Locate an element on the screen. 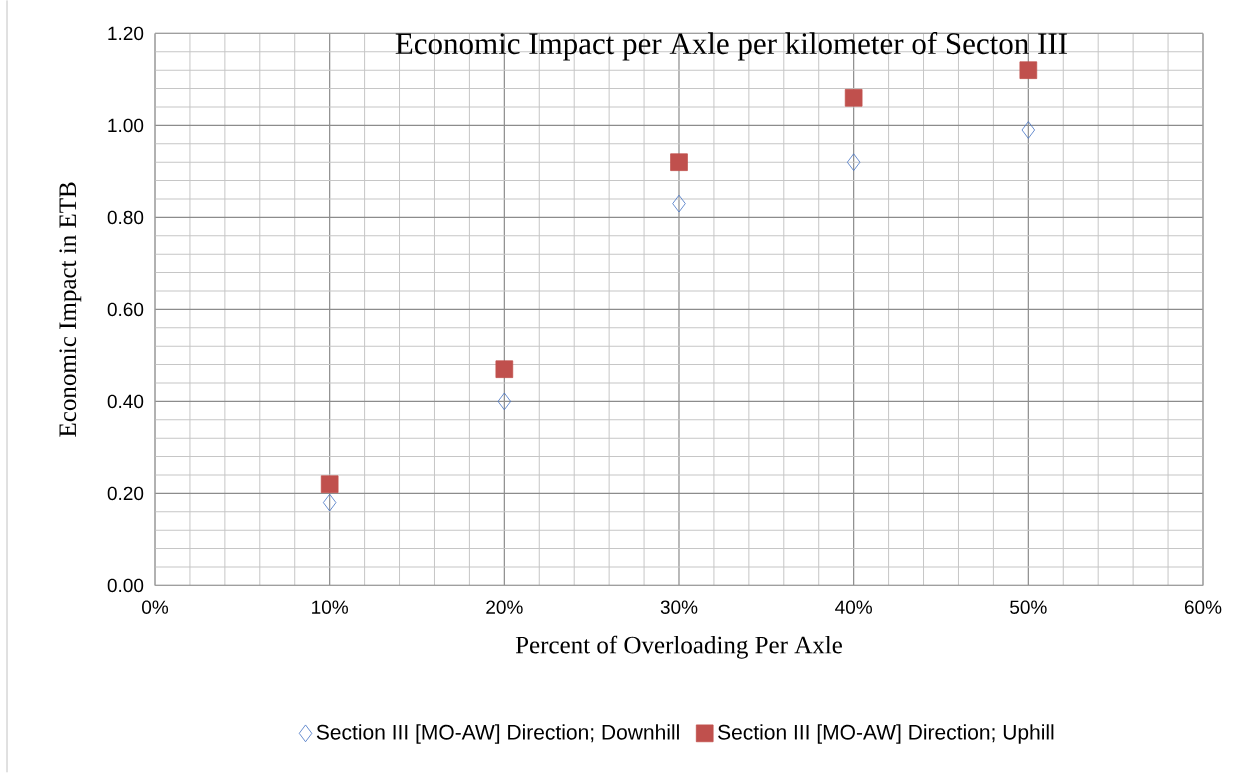 This screenshot has width=1255, height=773. x-tick-label: 30% is located at coordinates (679, 607).